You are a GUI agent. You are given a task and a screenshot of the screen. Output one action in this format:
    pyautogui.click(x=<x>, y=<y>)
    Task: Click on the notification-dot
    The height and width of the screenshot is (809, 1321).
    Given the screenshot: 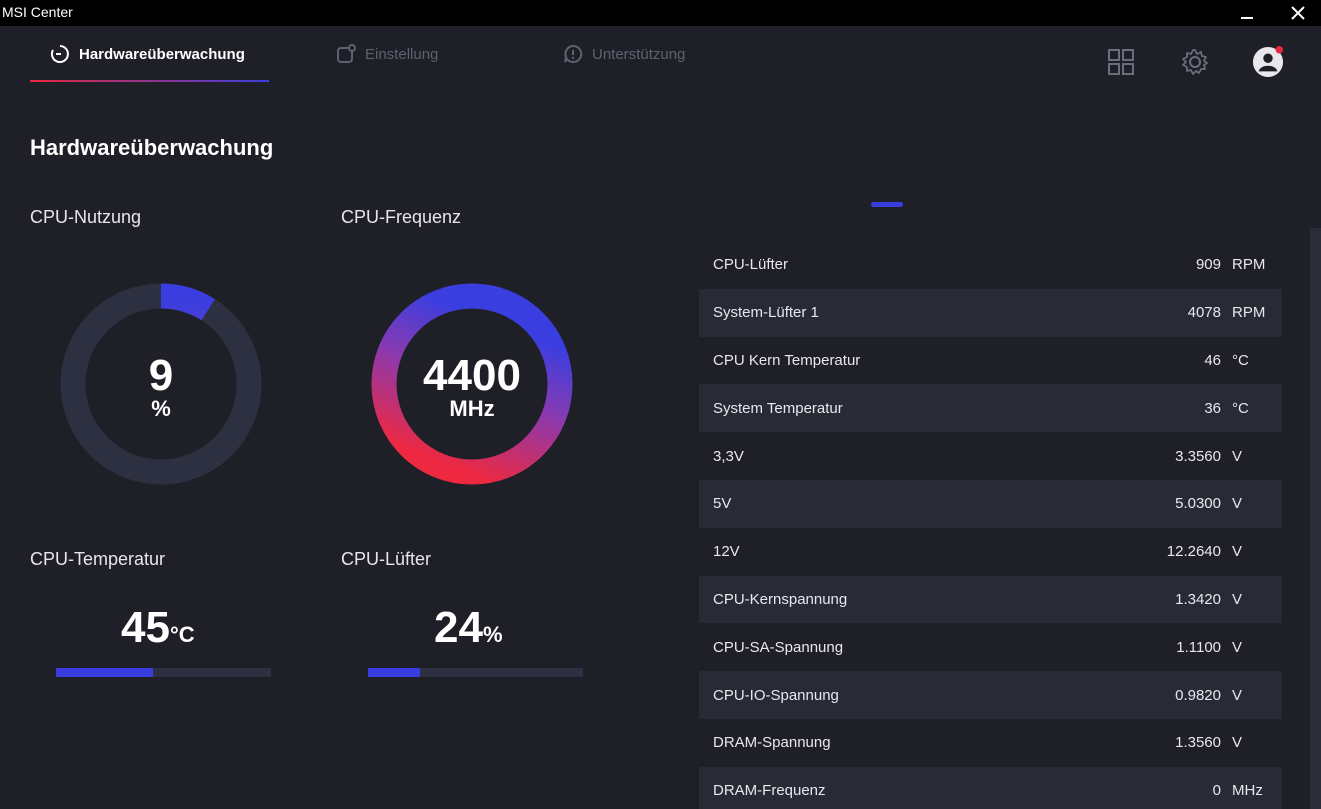 What is the action you would take?
    pyautogui.click(x=1279, y=50)
    